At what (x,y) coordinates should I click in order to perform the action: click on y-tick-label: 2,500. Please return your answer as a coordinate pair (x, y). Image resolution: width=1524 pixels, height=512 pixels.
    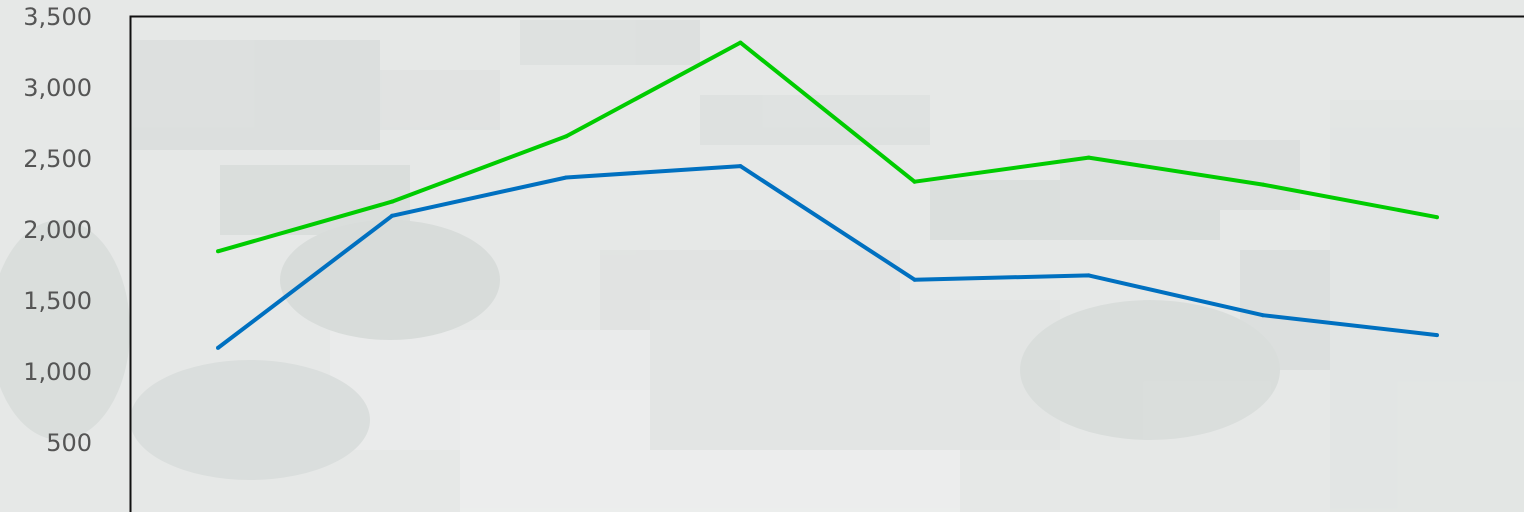
    Looking at the image, I should click on (57, 159).